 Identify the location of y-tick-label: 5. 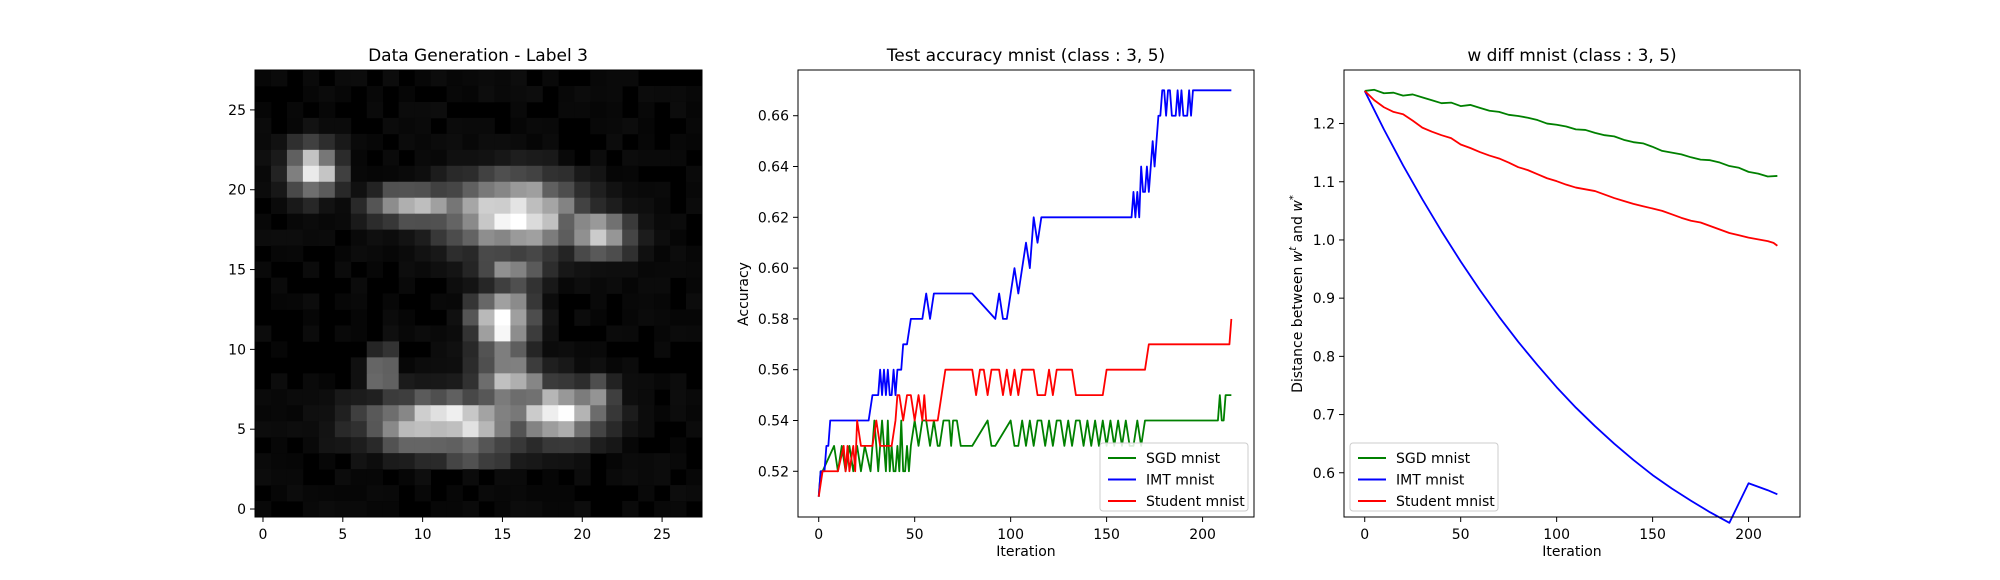
(241, 430).